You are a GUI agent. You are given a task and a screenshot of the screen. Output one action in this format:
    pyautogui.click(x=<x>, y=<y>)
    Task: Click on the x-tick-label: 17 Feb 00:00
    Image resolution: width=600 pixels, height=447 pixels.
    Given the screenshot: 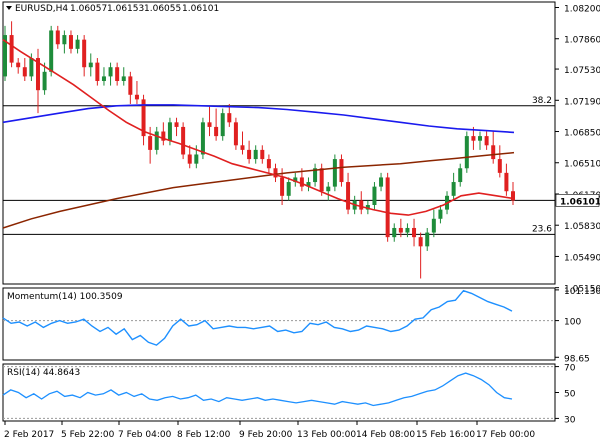 What is the action you would take?
    pyautogui.click(x=505, y=435)
    